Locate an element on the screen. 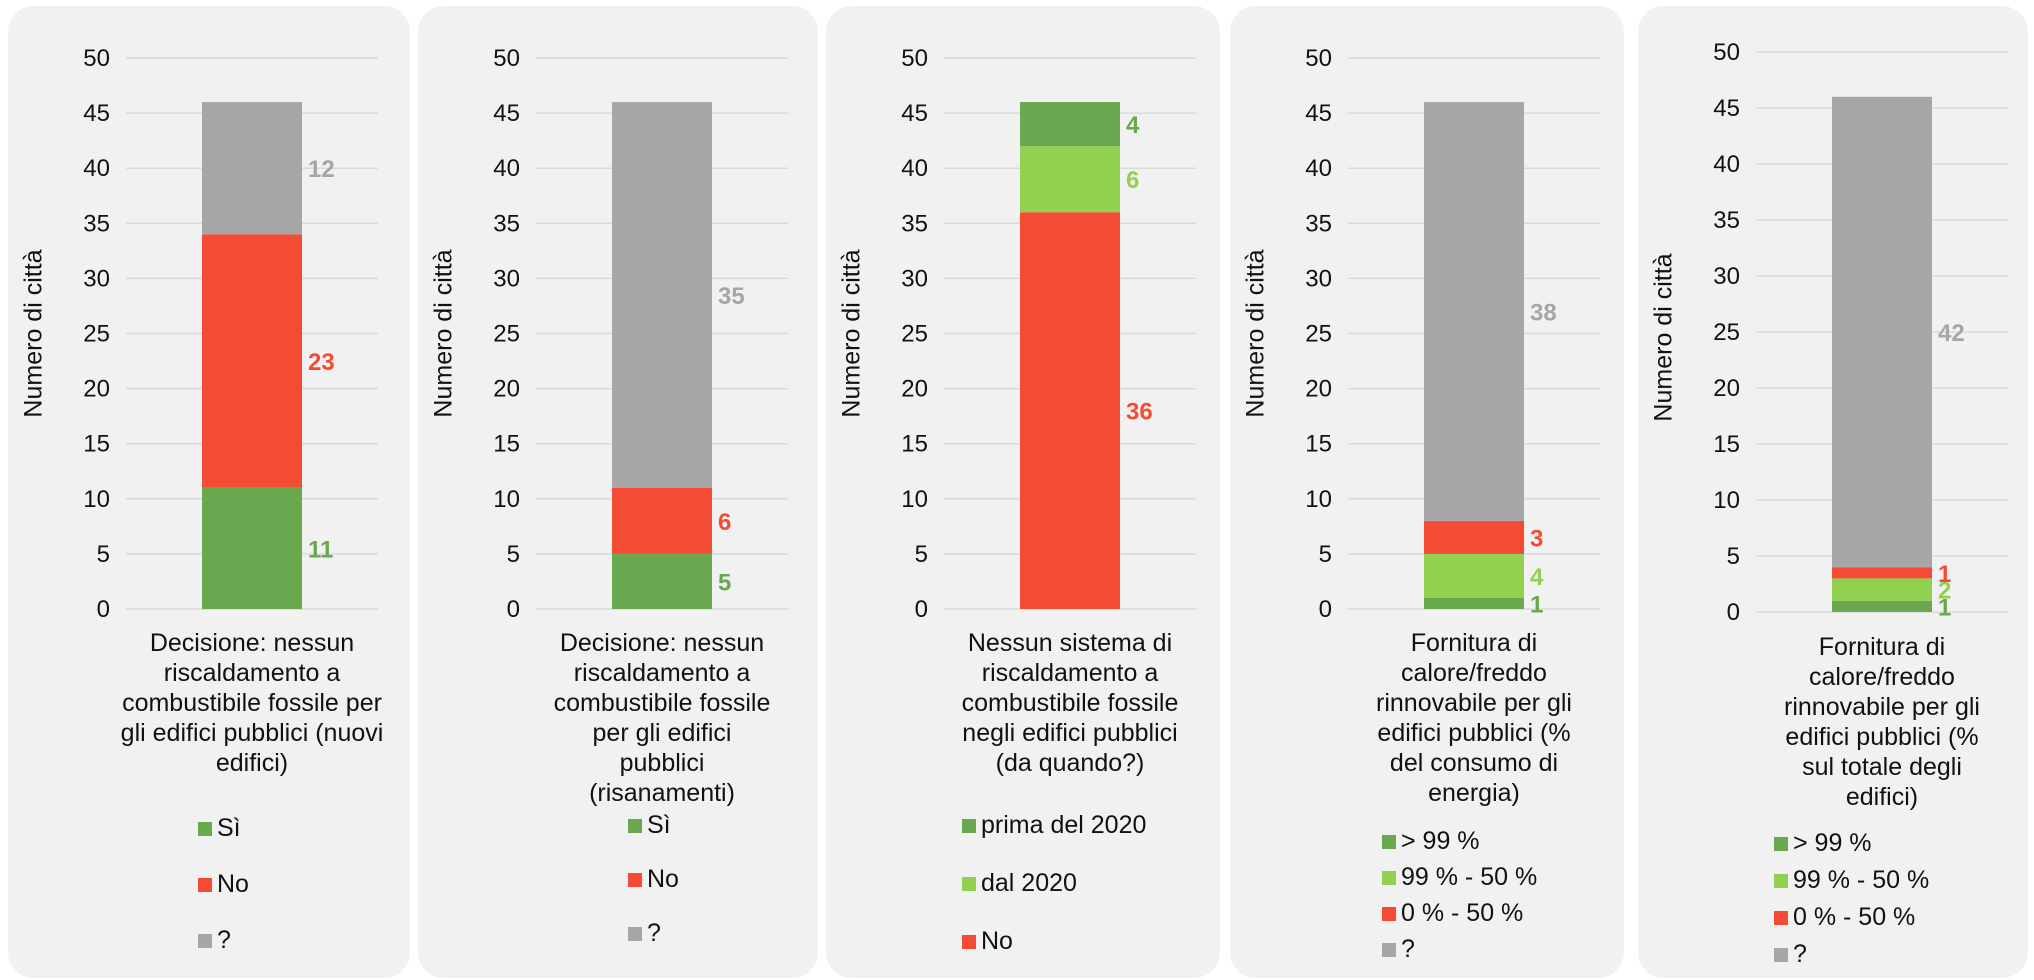 This screenshot has height=980, width=2034. chart-svg: 0 5 10 15 20 25 30 35 40 45 50 5 6 35 is located at coordinates (640, 334).